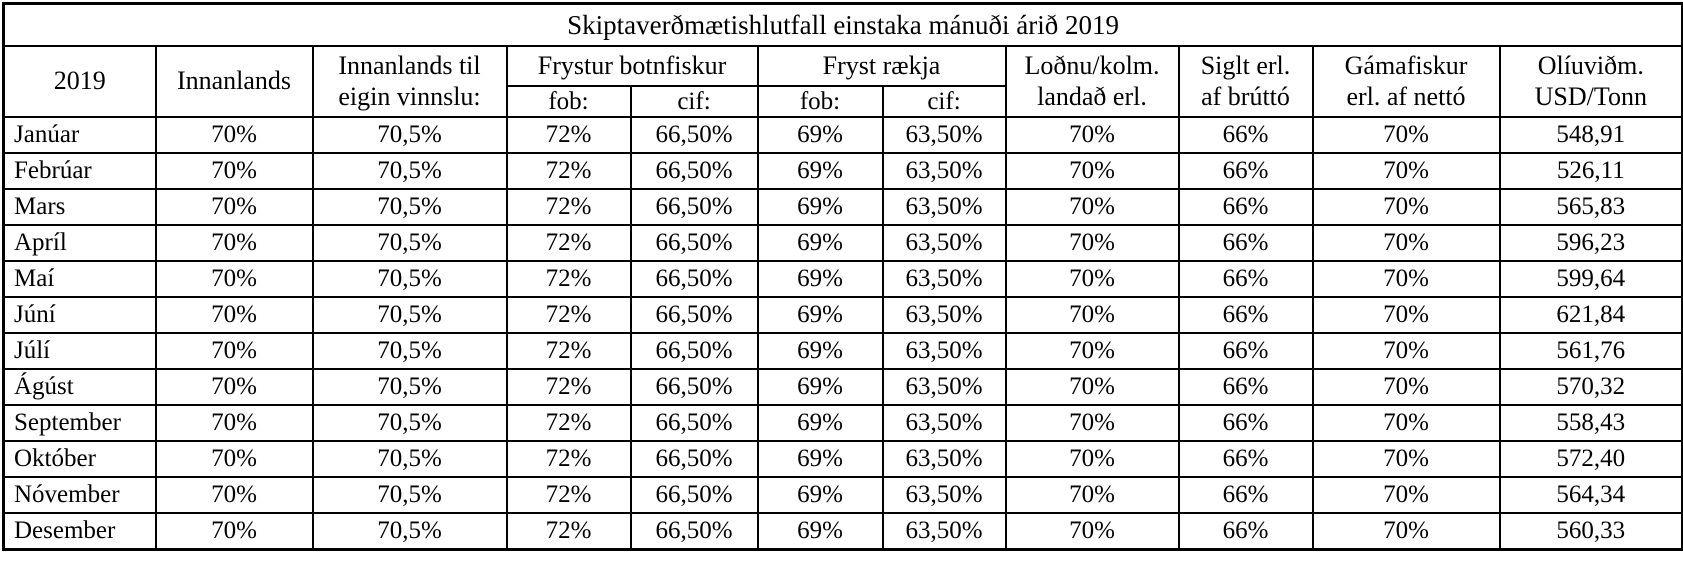  Describe the element at coordinates (79, 351) in the screenshot. I see `month-cell: Júlí` at that location.